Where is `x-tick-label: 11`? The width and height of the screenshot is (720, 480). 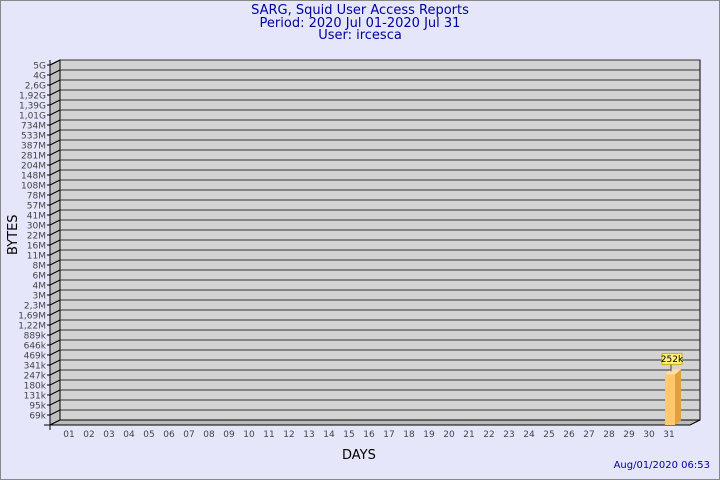 x-tick-label: 11 is located at coordinates (268, 435).